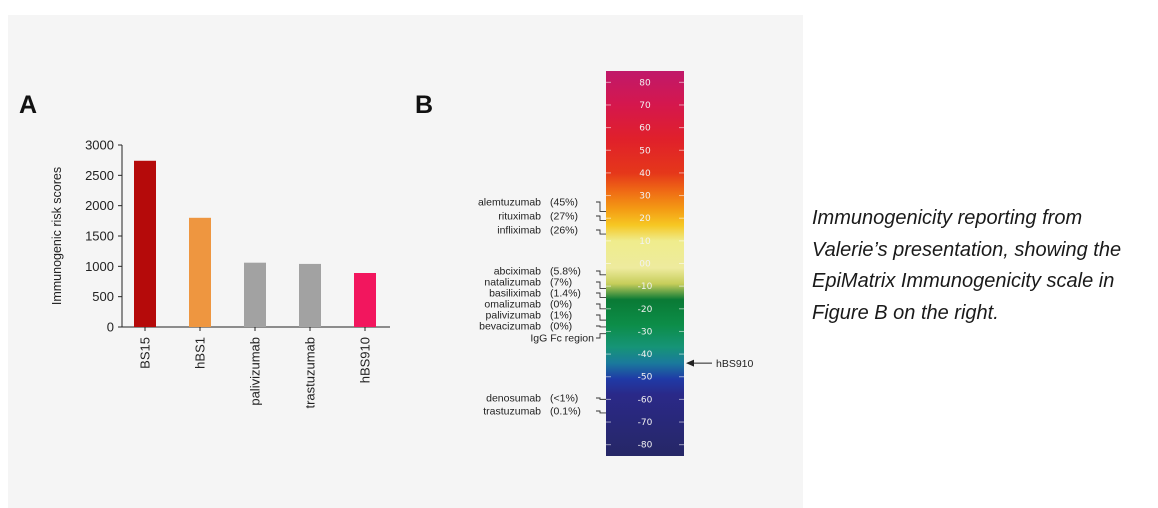  Describe the element at coordinates (601, 412) in the screenshot. I see `leader-line-trastuzumab` at that location.